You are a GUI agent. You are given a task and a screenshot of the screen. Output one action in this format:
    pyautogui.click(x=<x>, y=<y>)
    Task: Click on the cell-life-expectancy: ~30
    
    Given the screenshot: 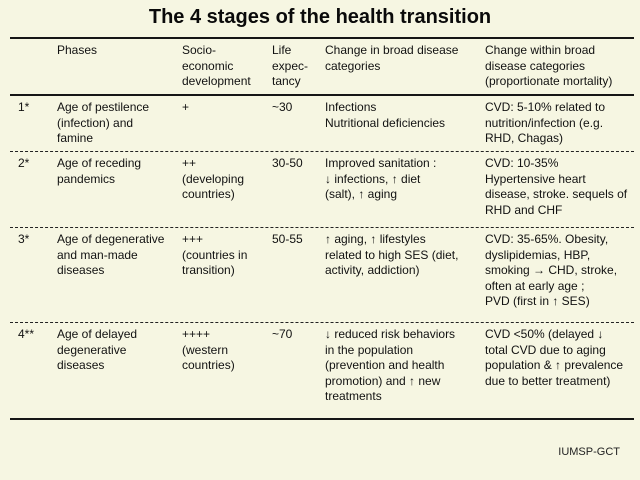 What is the action you would take?
    pyautogui.click(x=282, y=107)
    